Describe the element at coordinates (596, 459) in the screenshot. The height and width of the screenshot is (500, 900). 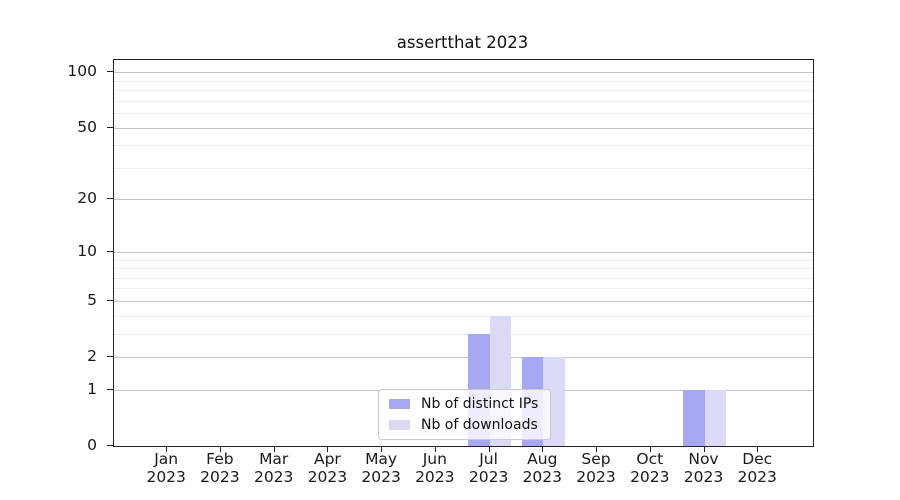
I see `x-tick-month: Sep` at that location.